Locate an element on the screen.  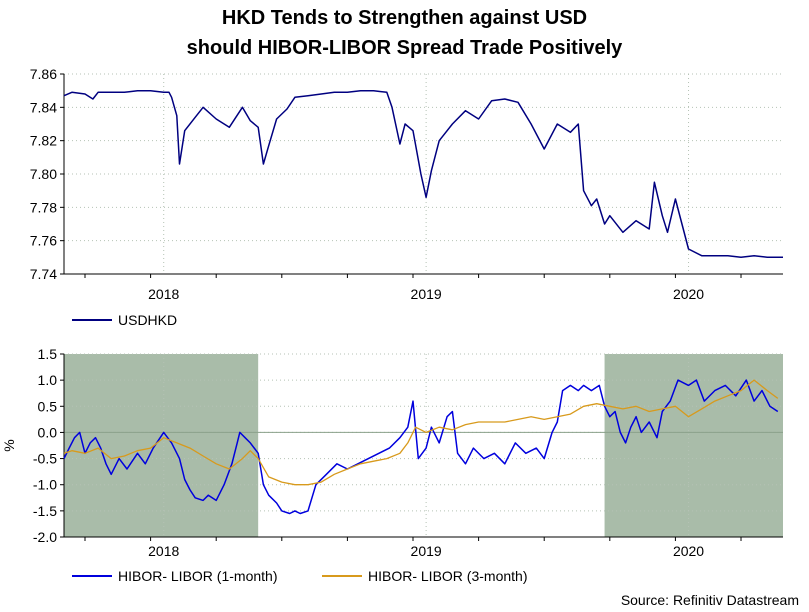
chart-title-line-1: HKD Tends to Strengthen against USD is located at coordinates (404, 18).